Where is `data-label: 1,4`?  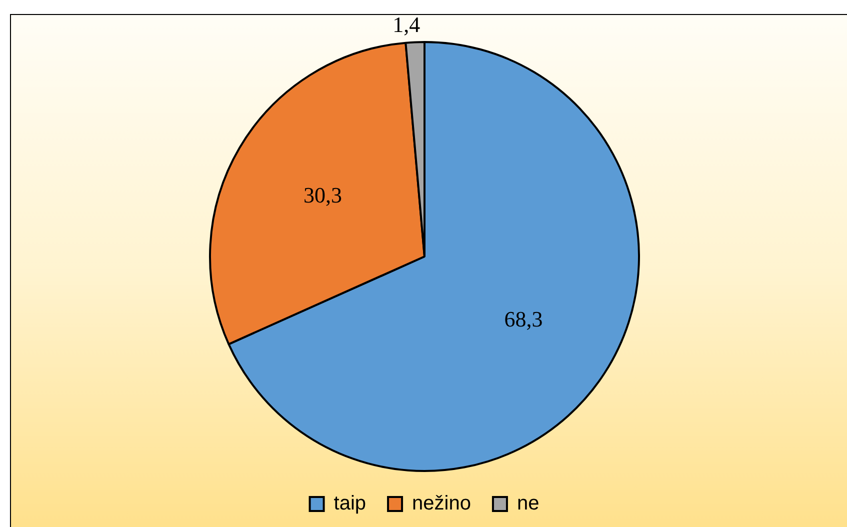
data-label: 1,4 is located at coordinates (406, 25).